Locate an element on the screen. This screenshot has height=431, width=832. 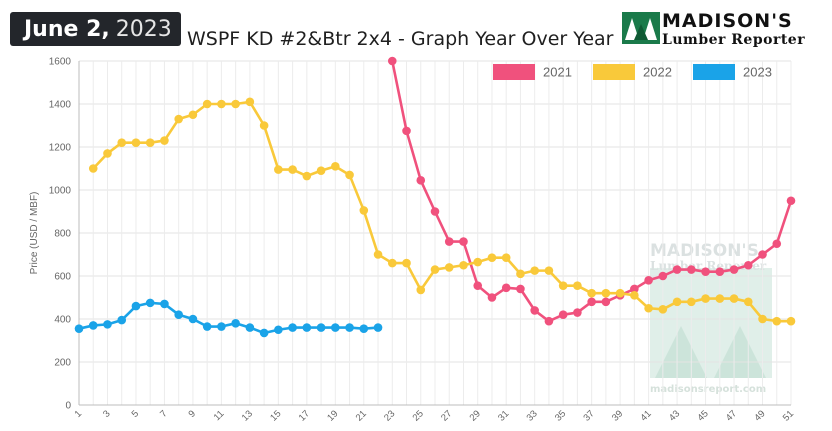
x-tick-label: 51 is located at coordinates (788, 415).